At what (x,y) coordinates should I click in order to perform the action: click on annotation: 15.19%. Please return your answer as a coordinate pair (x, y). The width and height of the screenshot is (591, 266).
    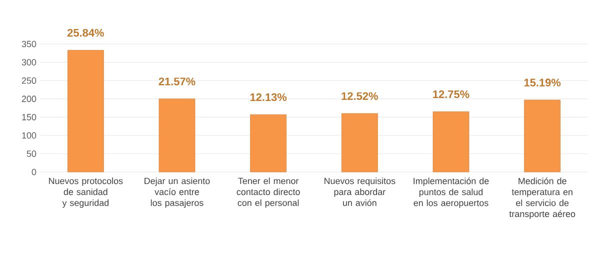
    Looking at the image, I should click on (542, 82).